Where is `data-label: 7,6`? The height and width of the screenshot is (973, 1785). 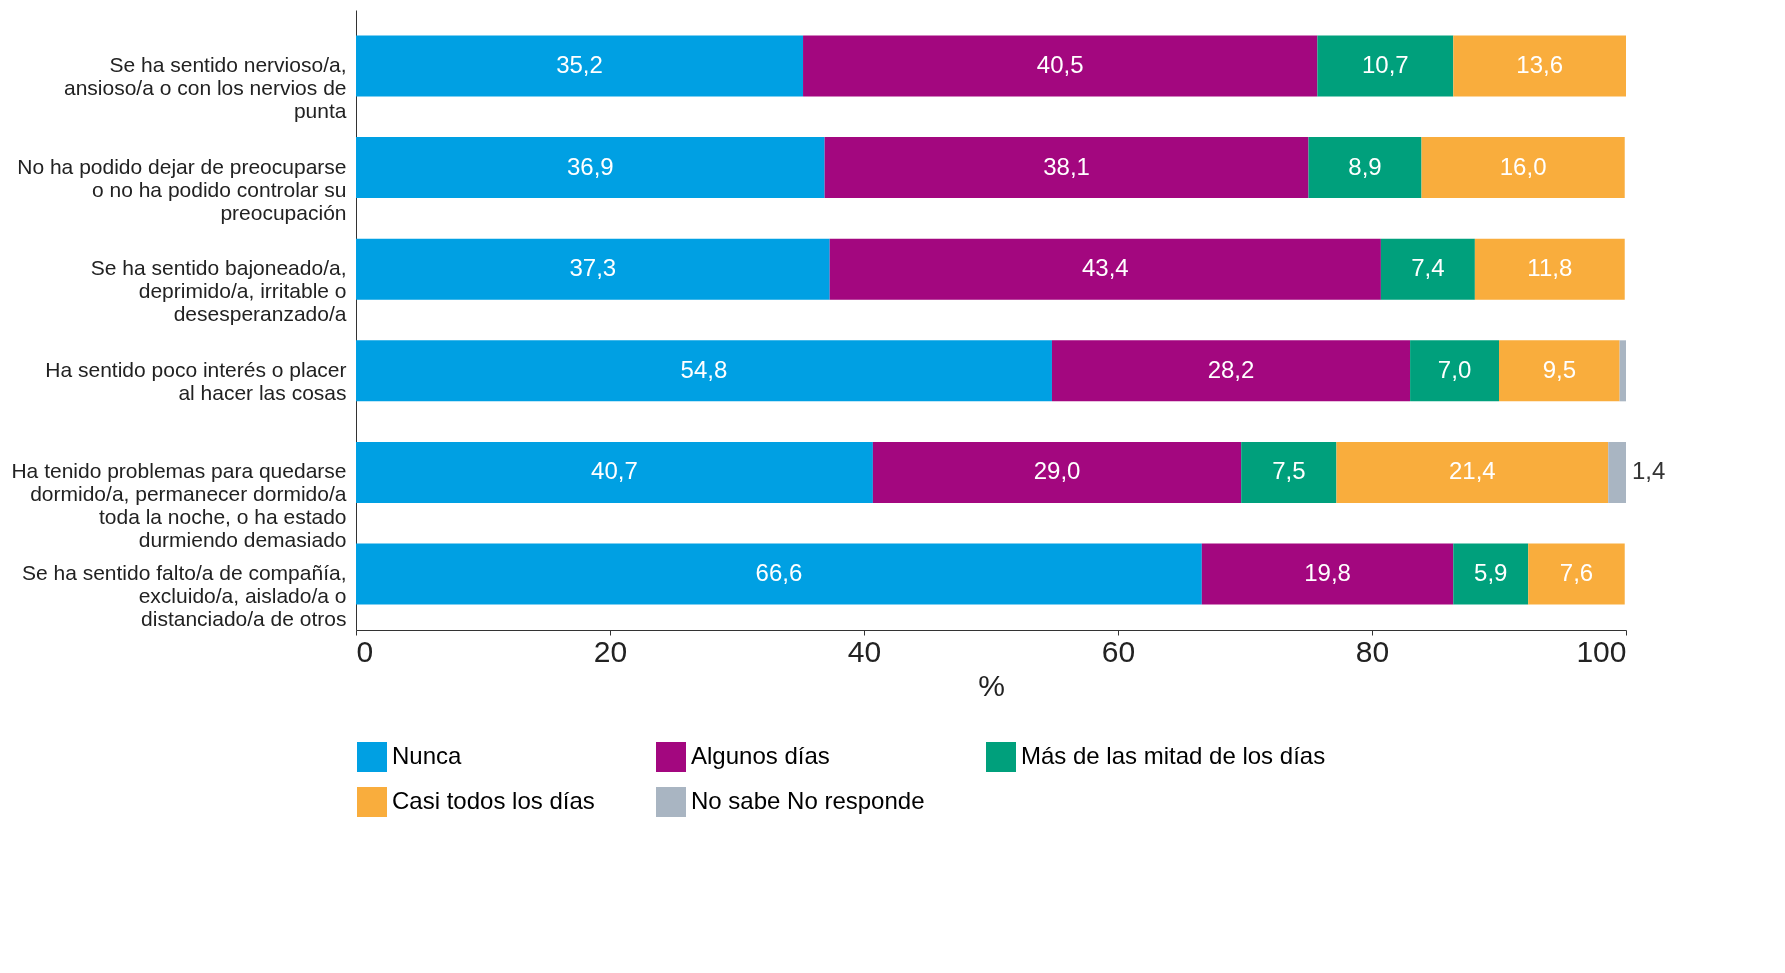 data-label: 7,6 is located at coordinates (1576, 573).